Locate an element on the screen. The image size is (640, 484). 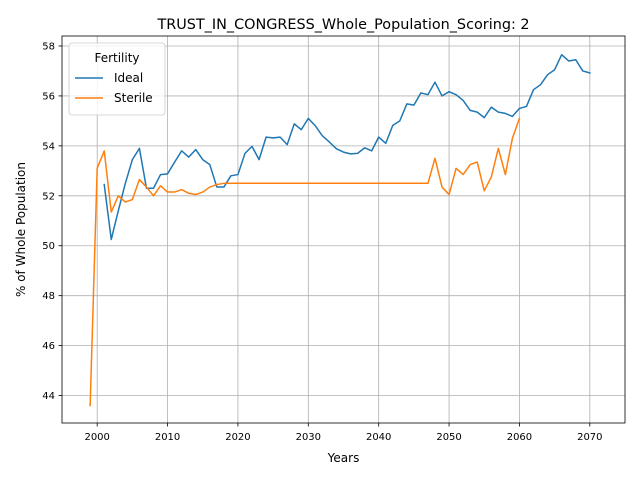
y-tick-label: 56 is located at coordinates (48, 96).